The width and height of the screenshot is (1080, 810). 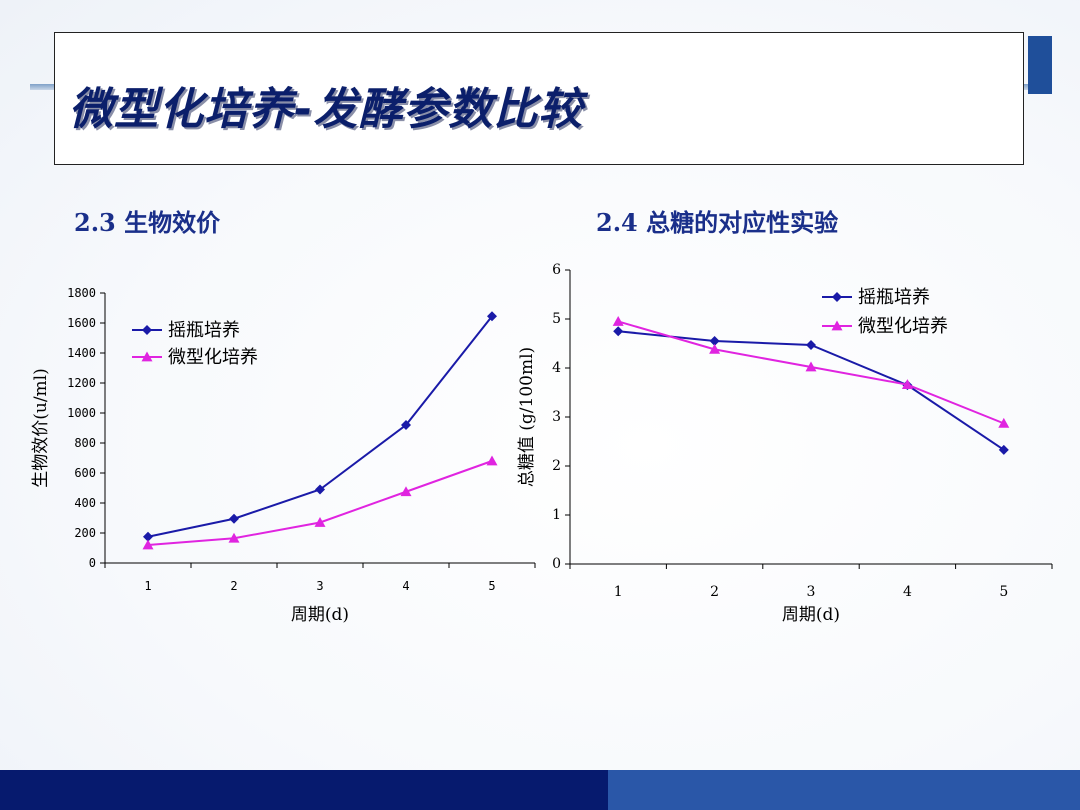 I want to click on y-tick-label: 4, so click(x=556, y=368).